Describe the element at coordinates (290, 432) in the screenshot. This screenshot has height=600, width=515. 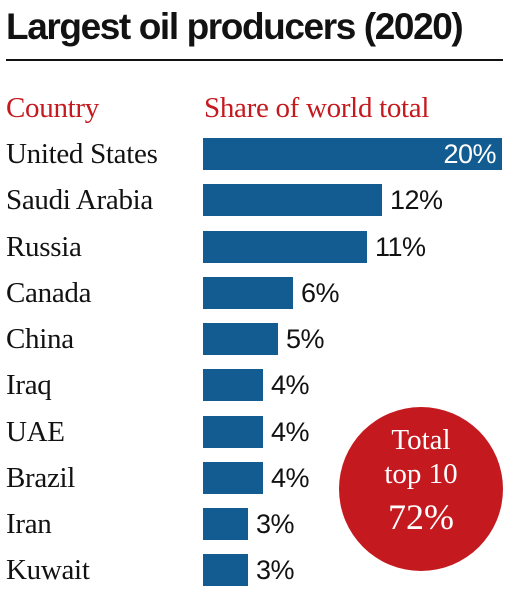
I see `value-label-uae: 4%` at that location.